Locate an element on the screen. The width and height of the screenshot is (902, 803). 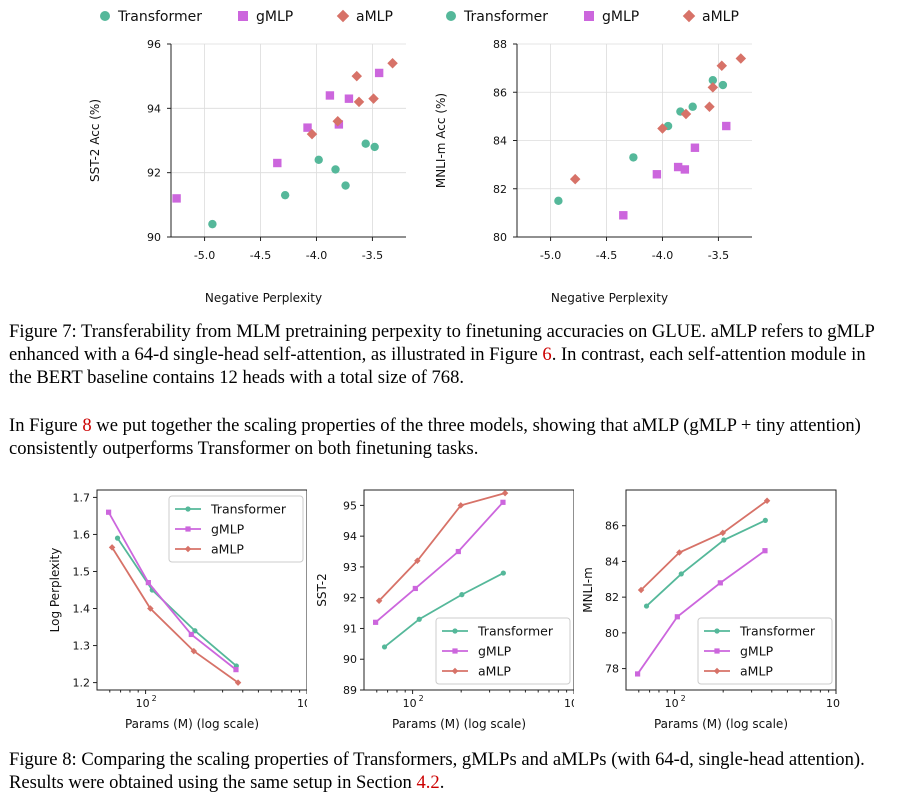
figure-8-link: 8 is located at coordinates (87, 425).